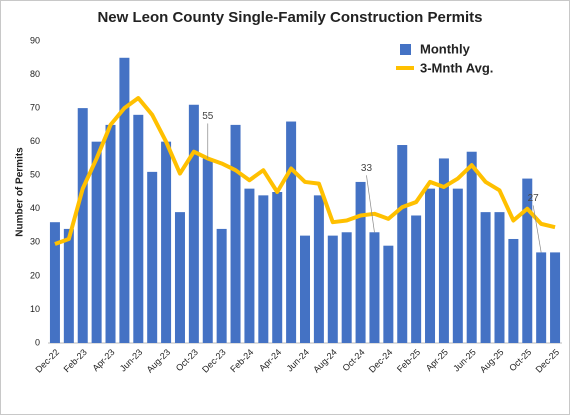 The width and height of the screenshot is (570, 415). I want to click on y-tick-label: 0, so click(37, 342).